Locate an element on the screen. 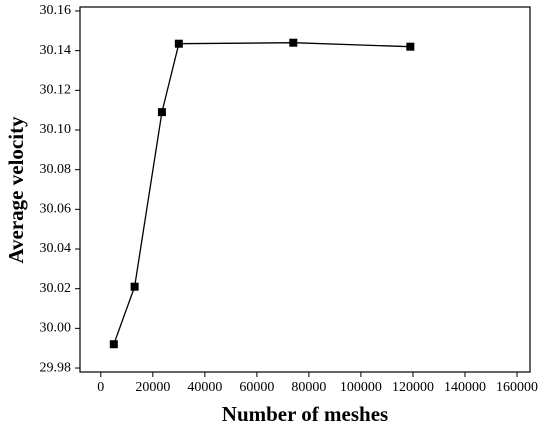  y-tick-label: 30.02 is located at coordinates (56, 288).